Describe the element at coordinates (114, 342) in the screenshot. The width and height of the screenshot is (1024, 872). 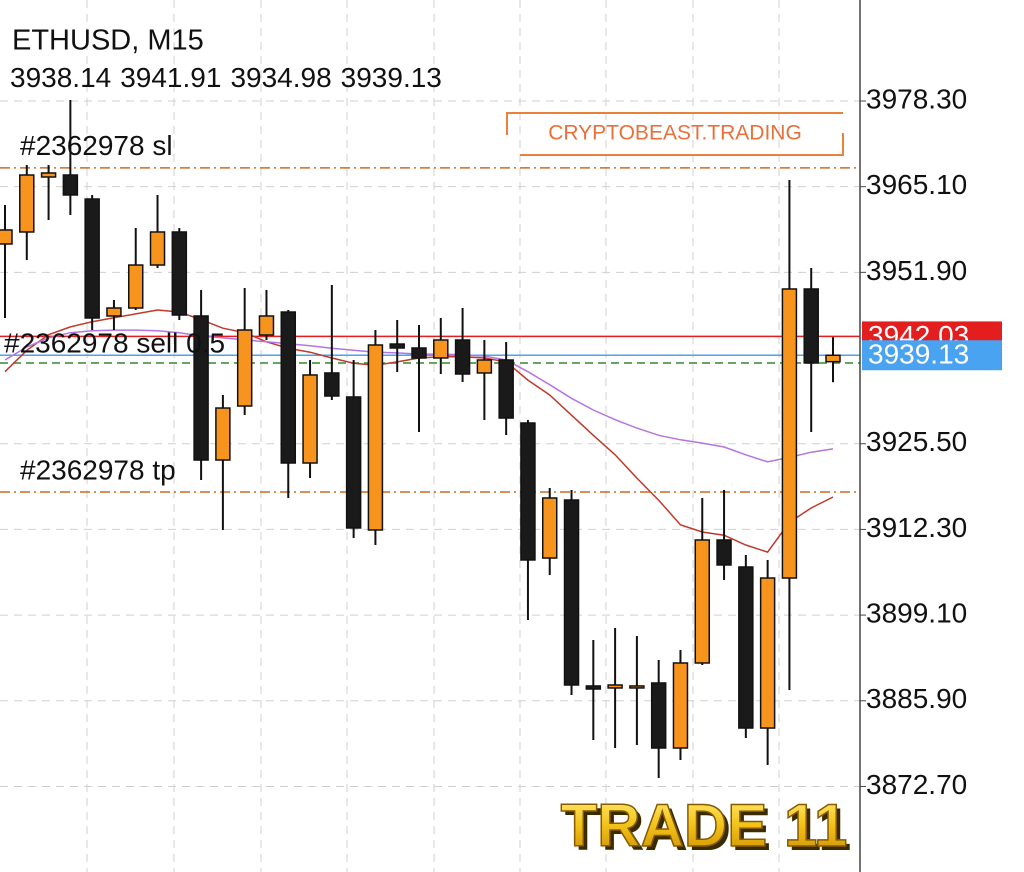
I see `order-level-label: #2362978 sell 0.5` at that location.